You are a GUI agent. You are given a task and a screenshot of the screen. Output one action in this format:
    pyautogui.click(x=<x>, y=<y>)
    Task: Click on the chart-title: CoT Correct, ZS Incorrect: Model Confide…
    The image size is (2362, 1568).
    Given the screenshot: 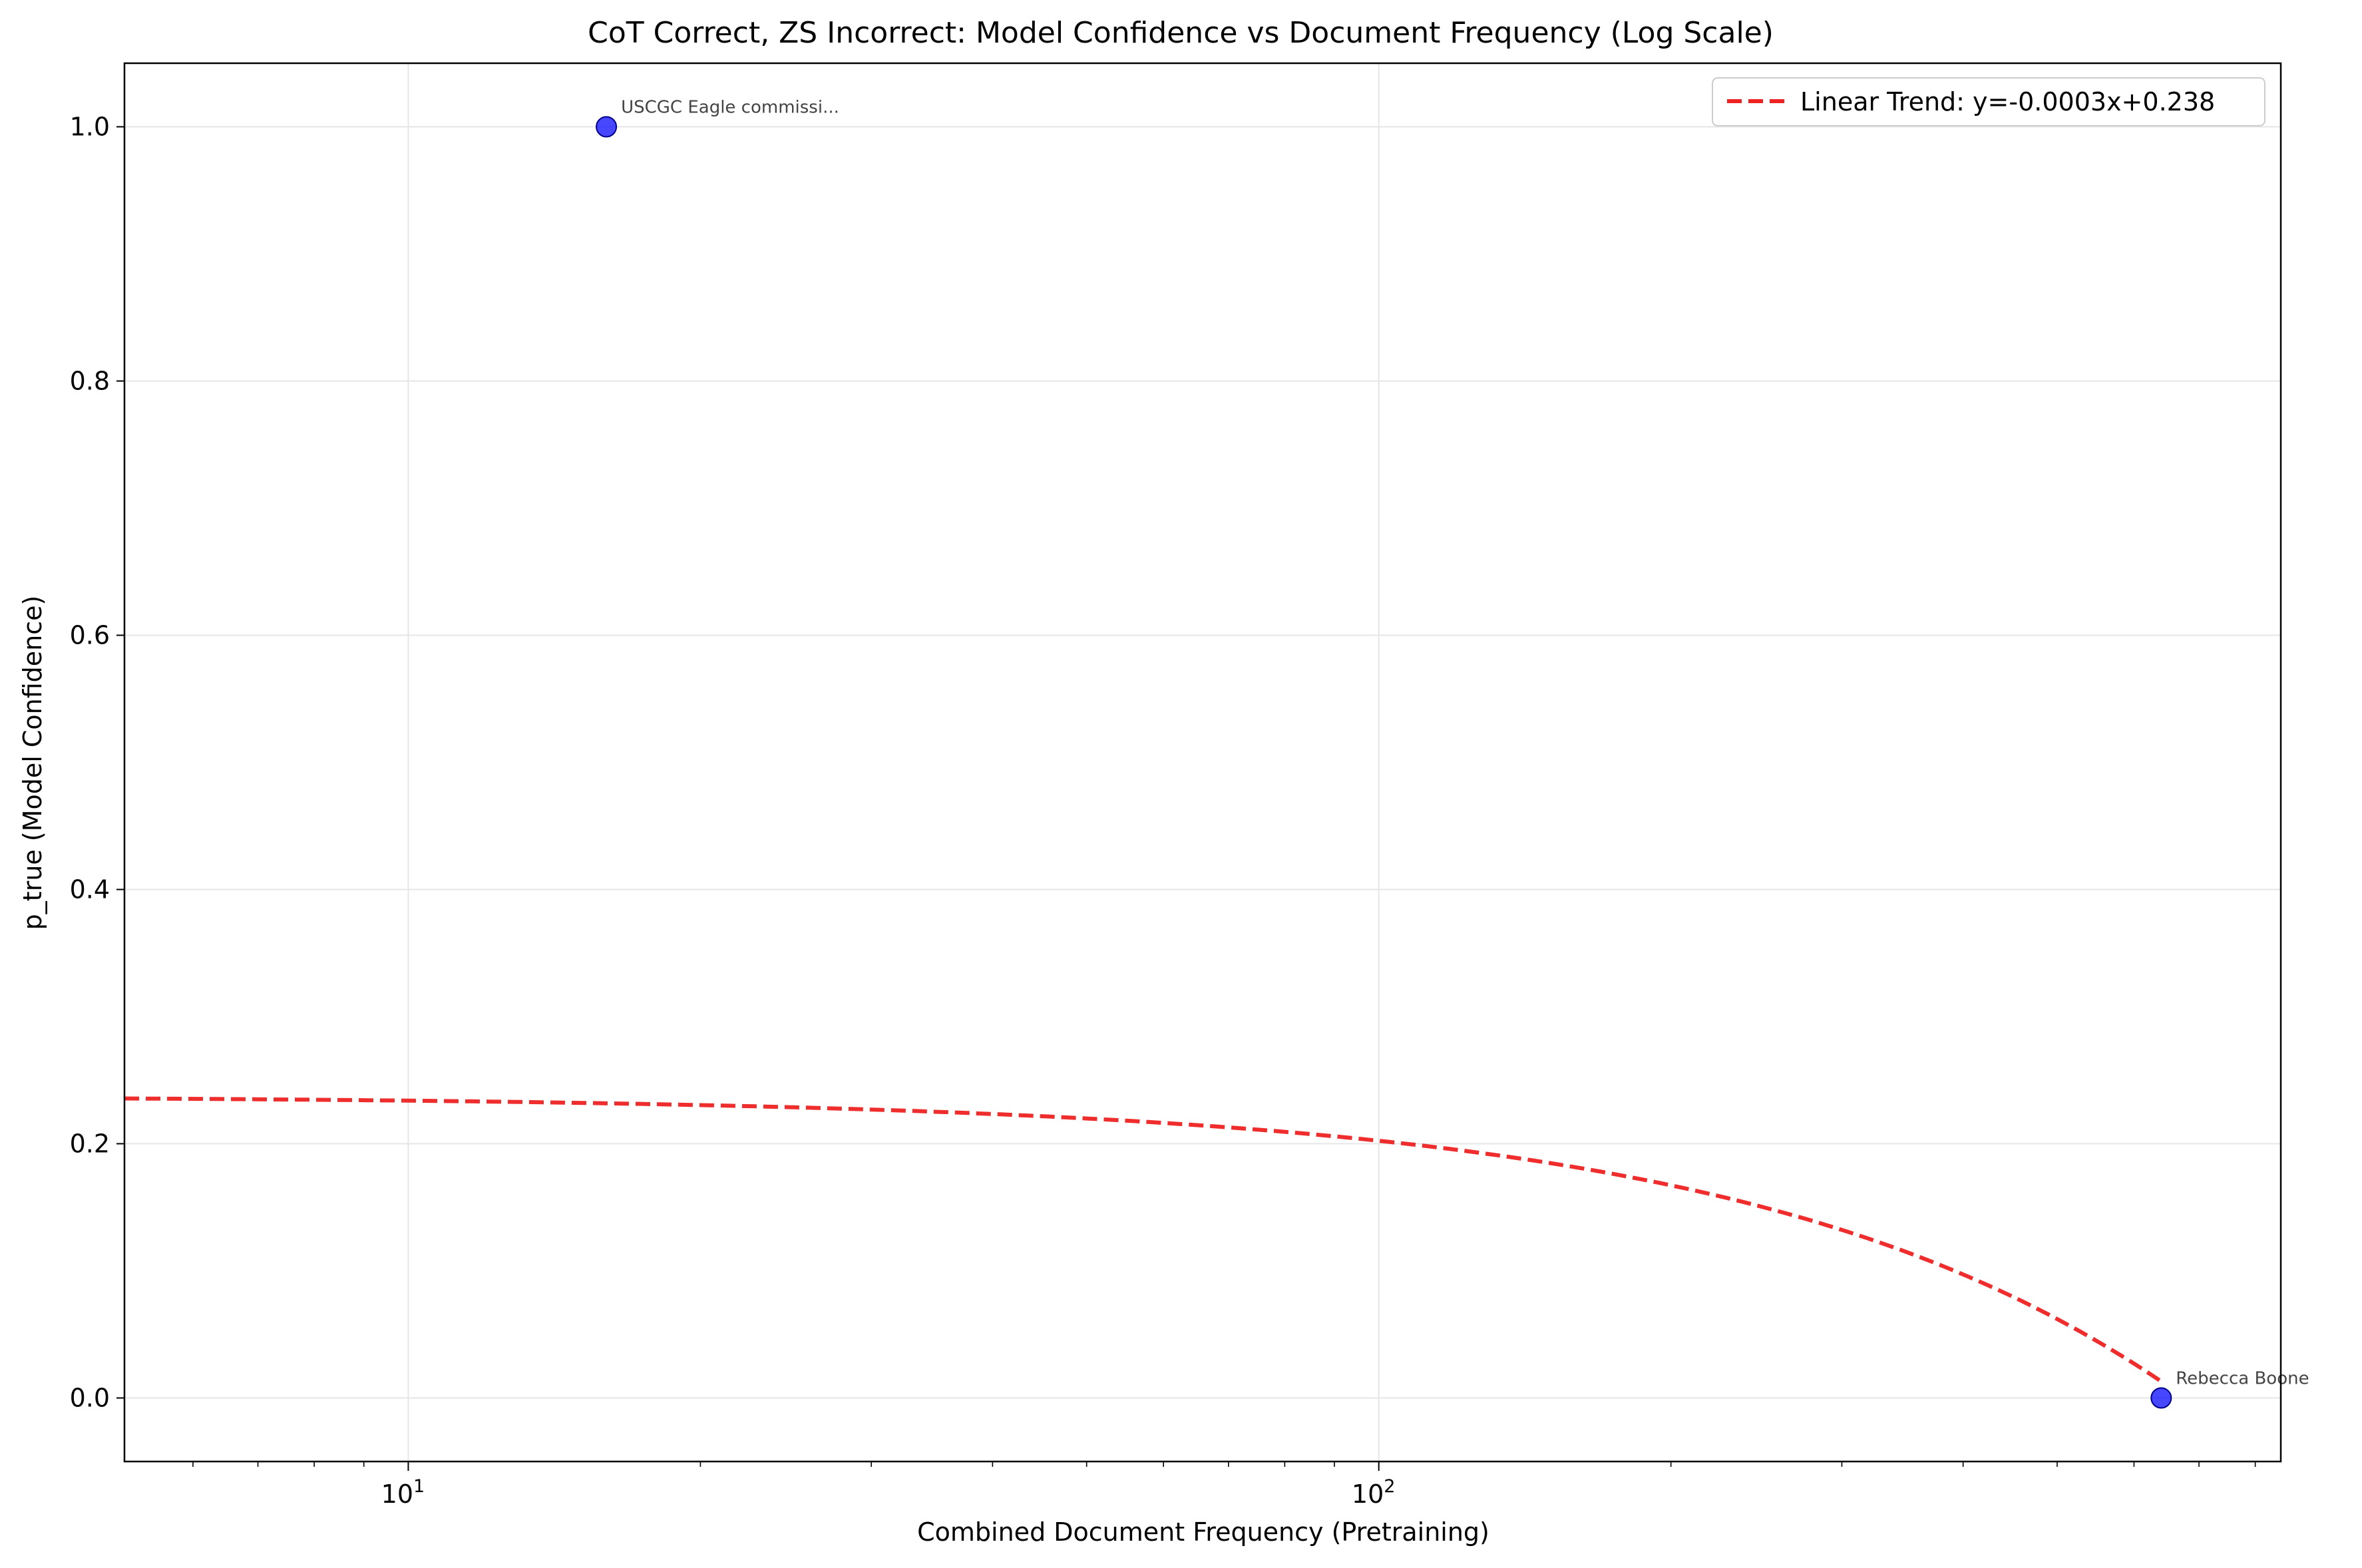 What is the action you would take?
    pyautogui.click(x=1181, y=33)
    